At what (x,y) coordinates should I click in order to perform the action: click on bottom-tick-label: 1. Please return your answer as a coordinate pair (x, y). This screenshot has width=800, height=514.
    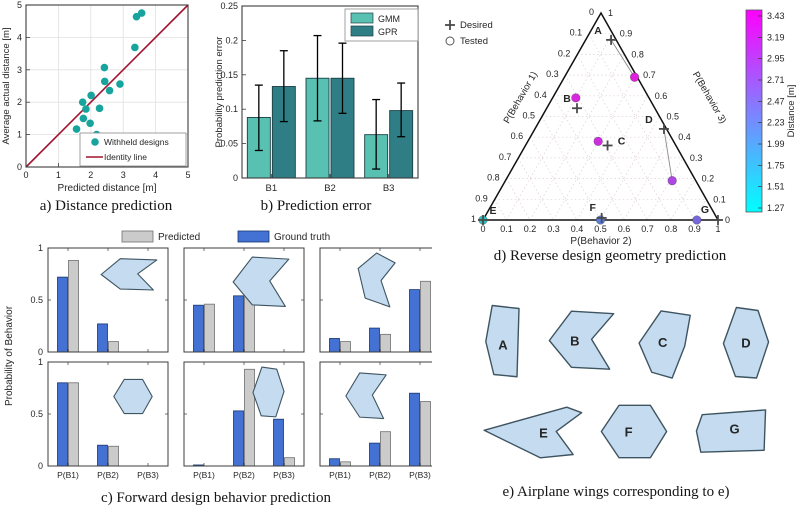
    Looking at the image, I should click on (717, 229).